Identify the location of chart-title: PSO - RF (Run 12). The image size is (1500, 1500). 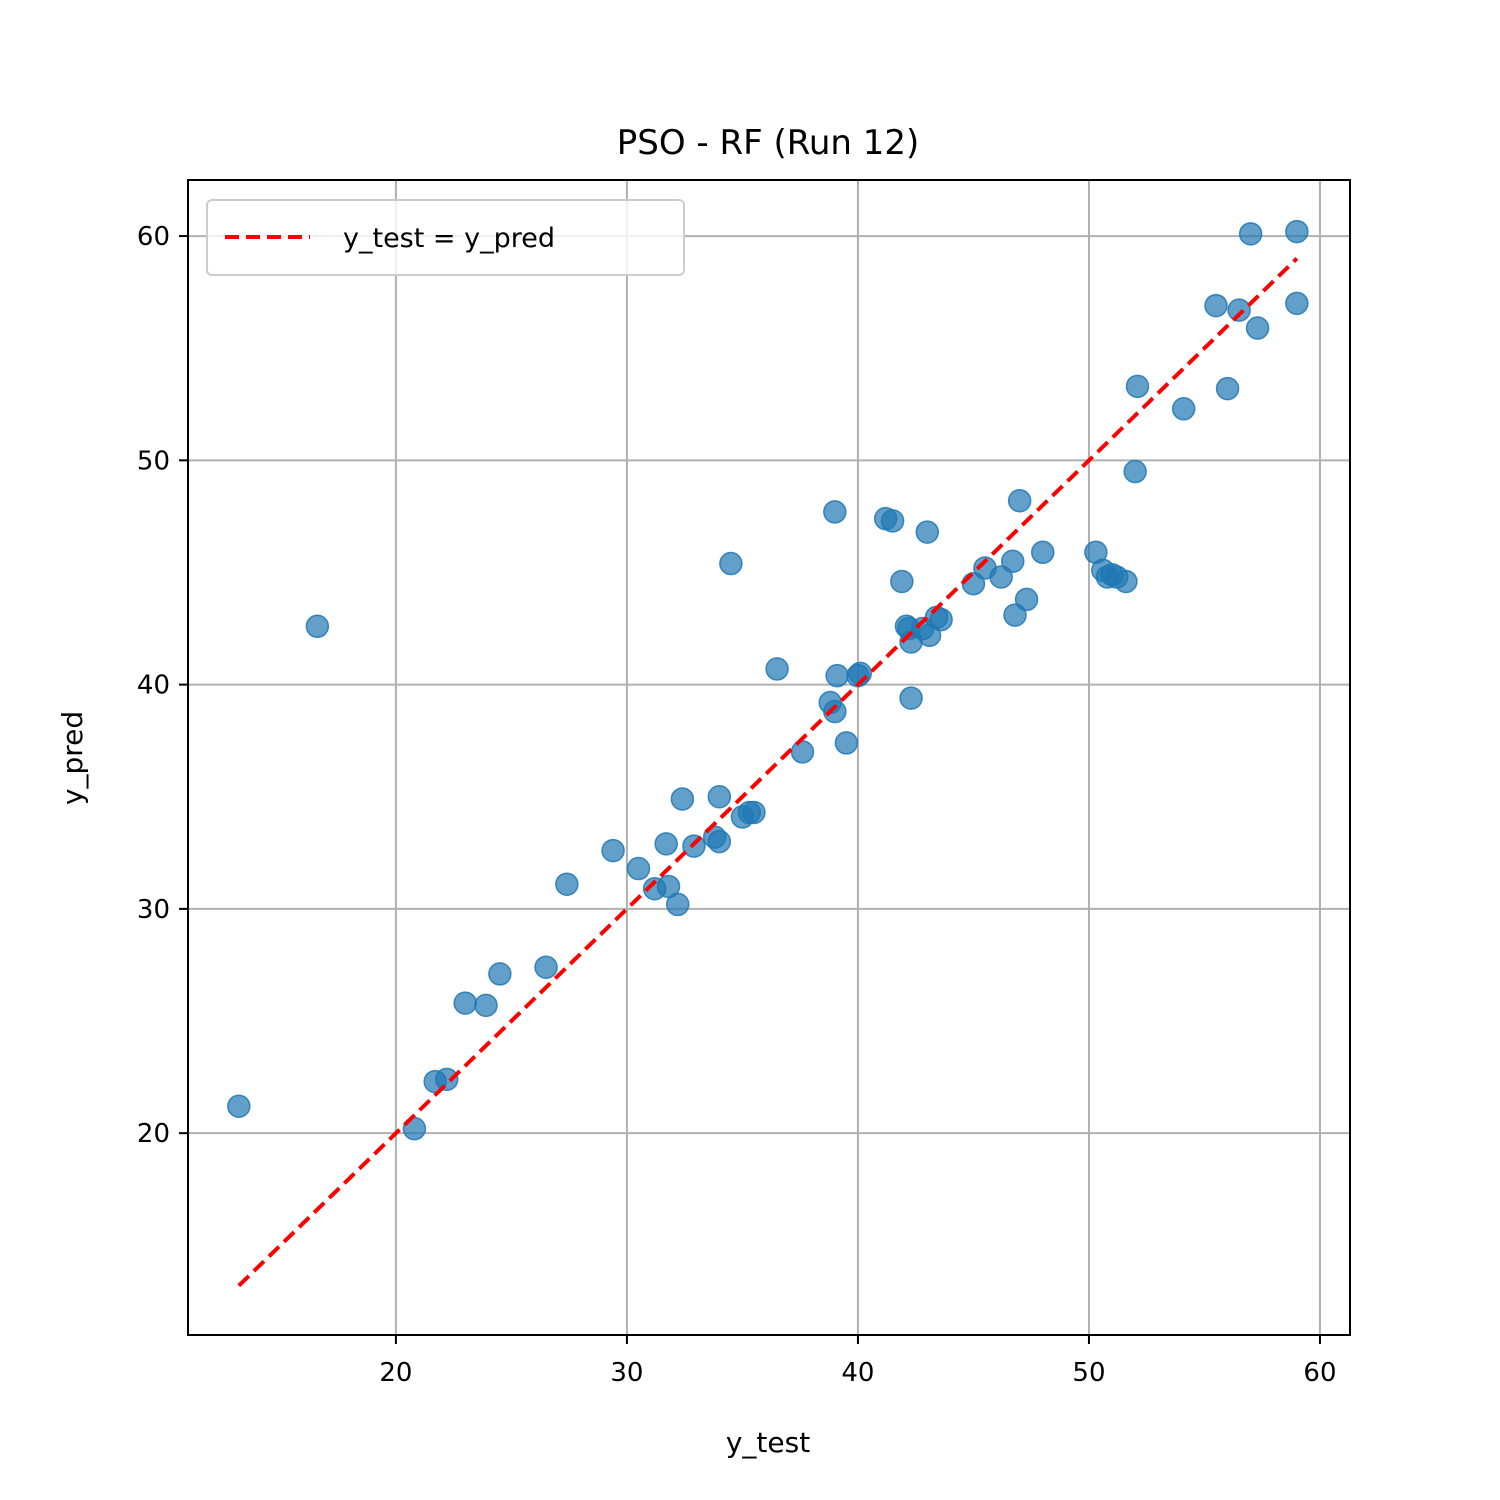
(768, 143).